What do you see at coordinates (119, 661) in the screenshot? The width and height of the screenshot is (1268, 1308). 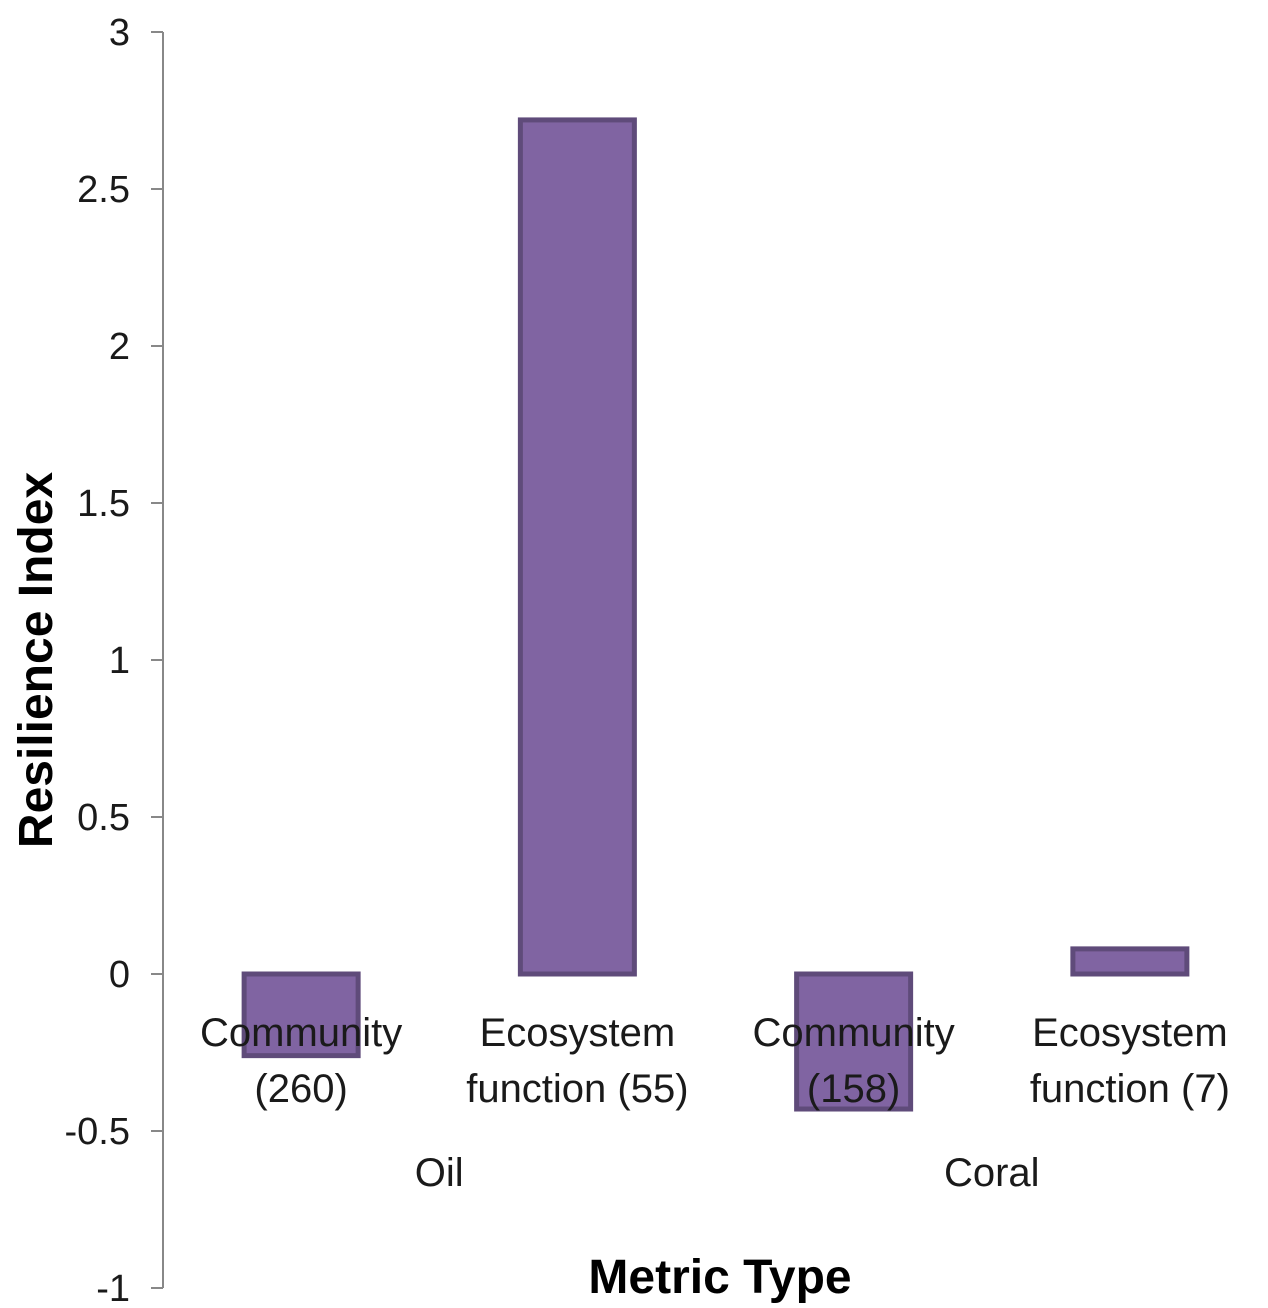 I see `y-tick-label: 1` at bounding box center [119, 661].